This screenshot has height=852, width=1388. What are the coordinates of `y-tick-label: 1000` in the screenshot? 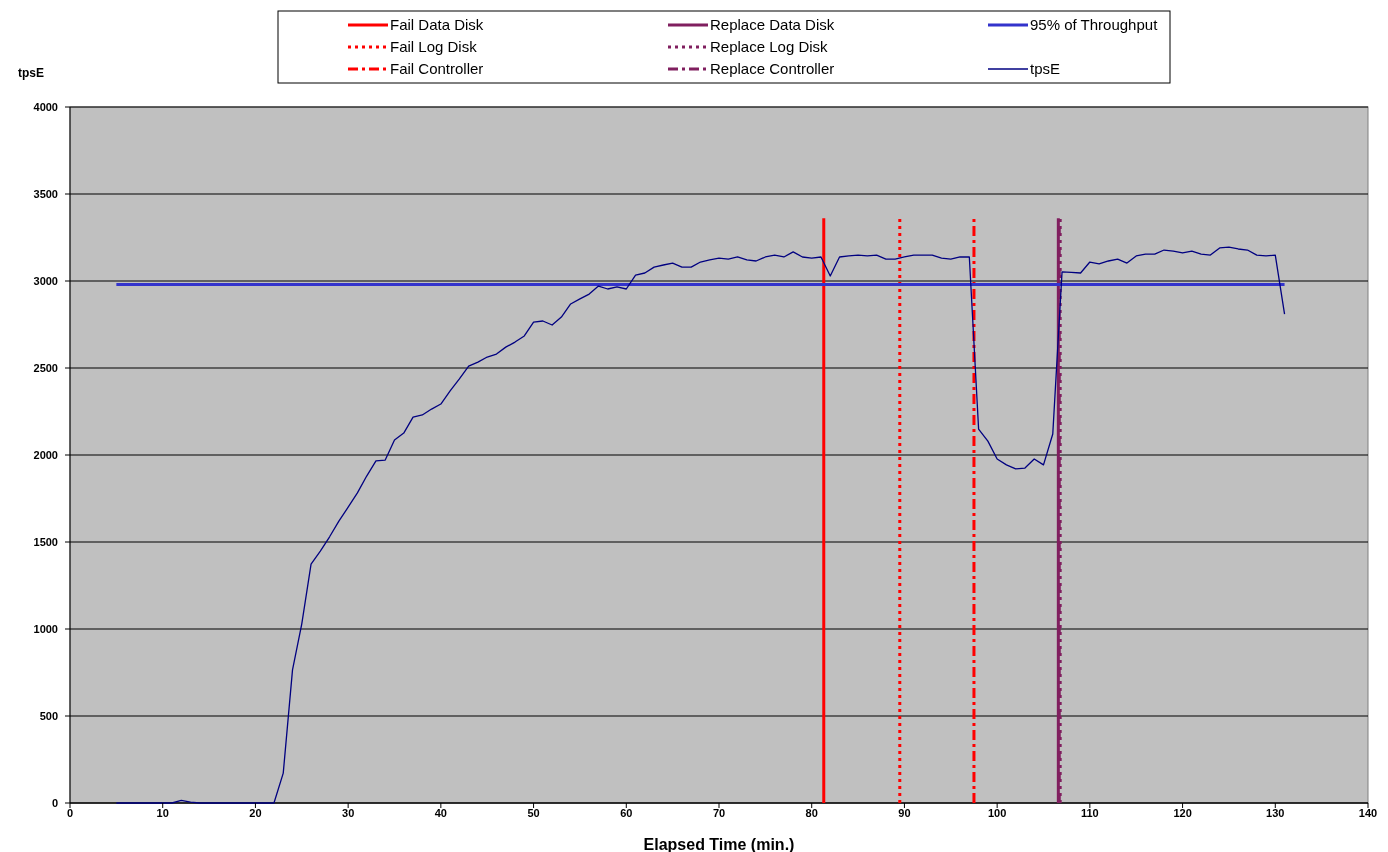 It's located at (45, 629).